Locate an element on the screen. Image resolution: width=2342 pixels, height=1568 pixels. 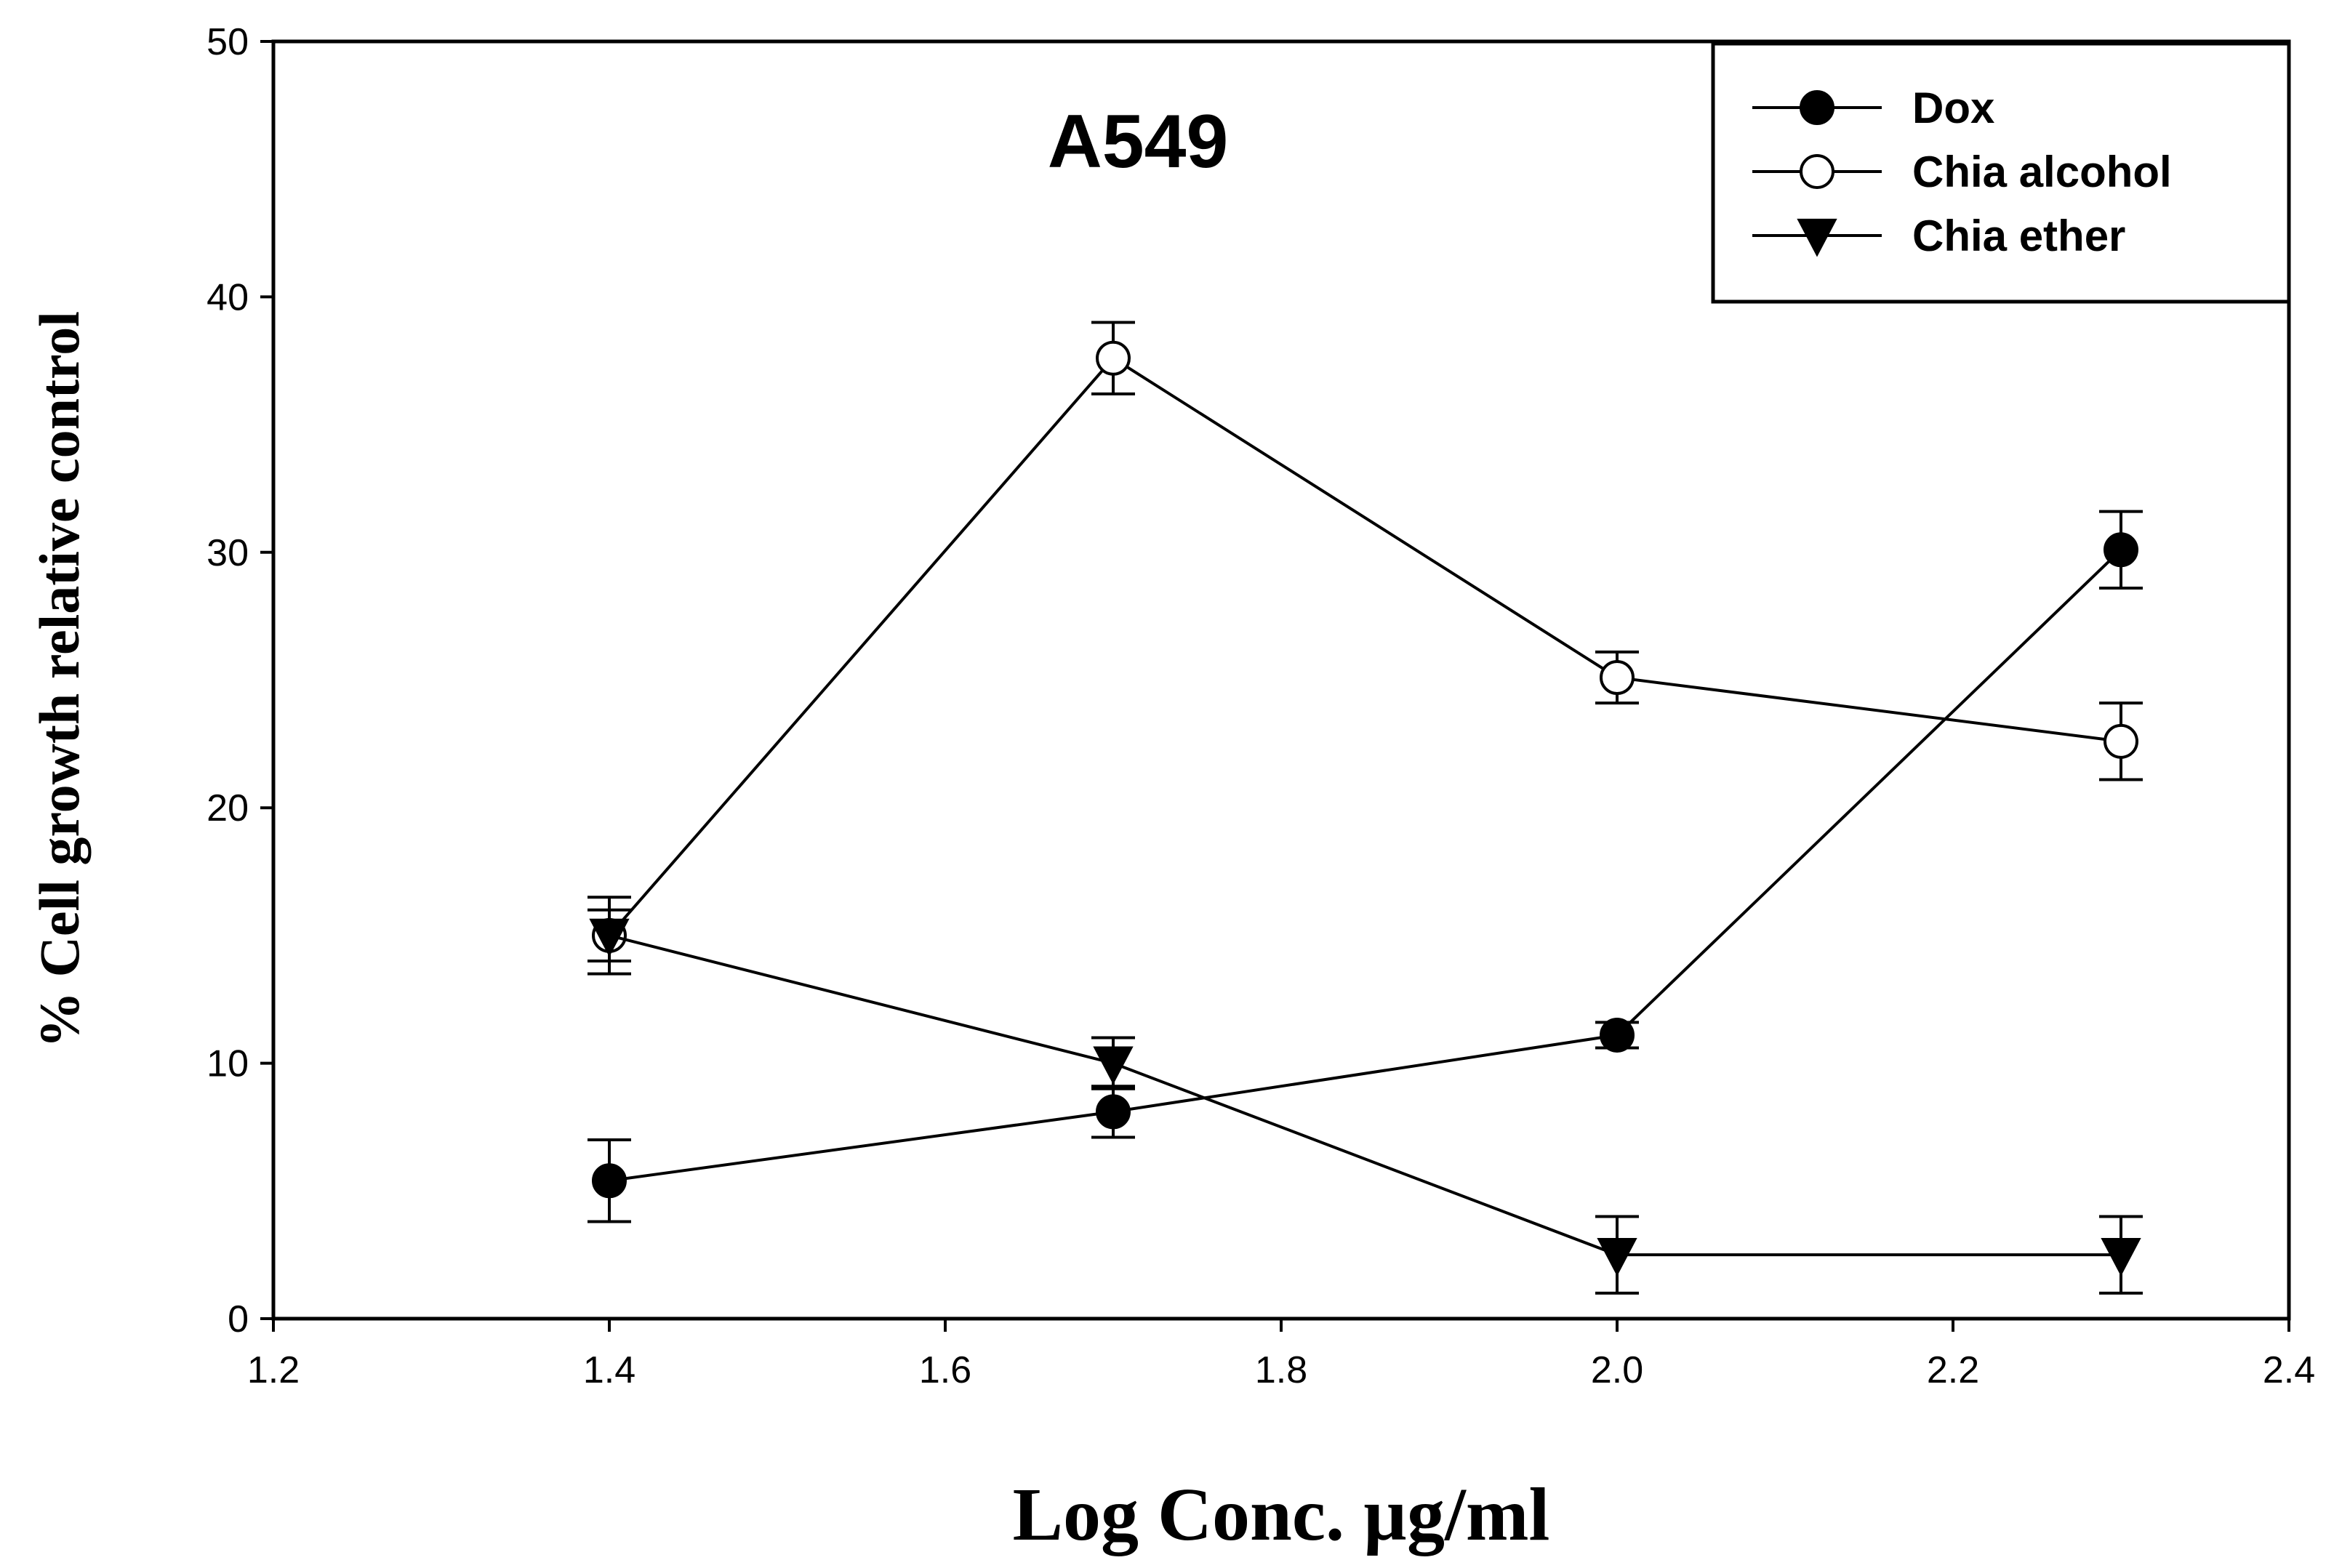
legend: Dox Chia alcohol Chia ether is located at coordinates (2001, 172).